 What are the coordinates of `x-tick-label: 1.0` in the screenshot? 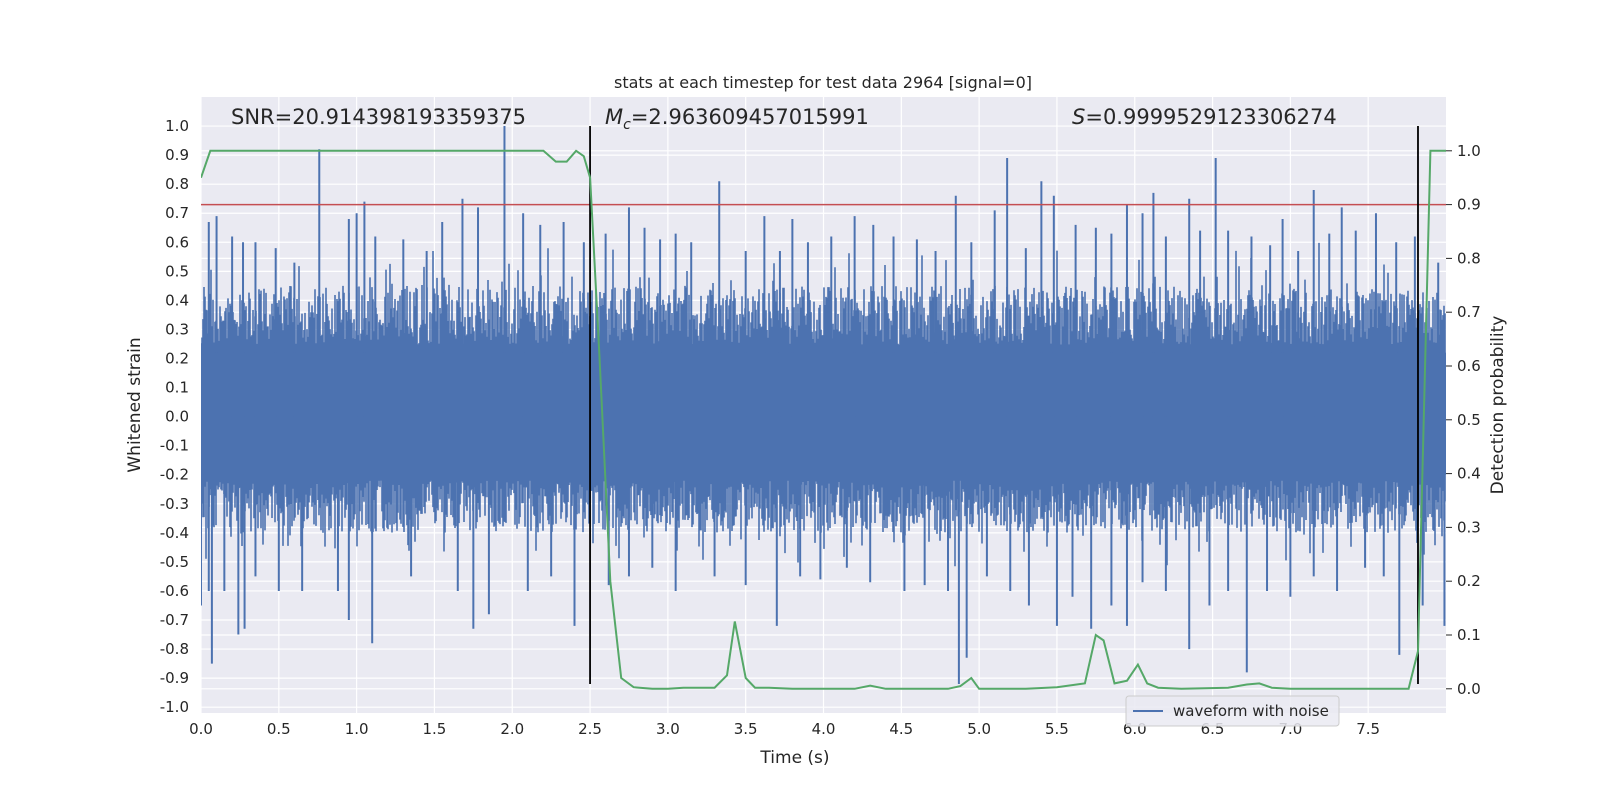 It's located at (357, 729).